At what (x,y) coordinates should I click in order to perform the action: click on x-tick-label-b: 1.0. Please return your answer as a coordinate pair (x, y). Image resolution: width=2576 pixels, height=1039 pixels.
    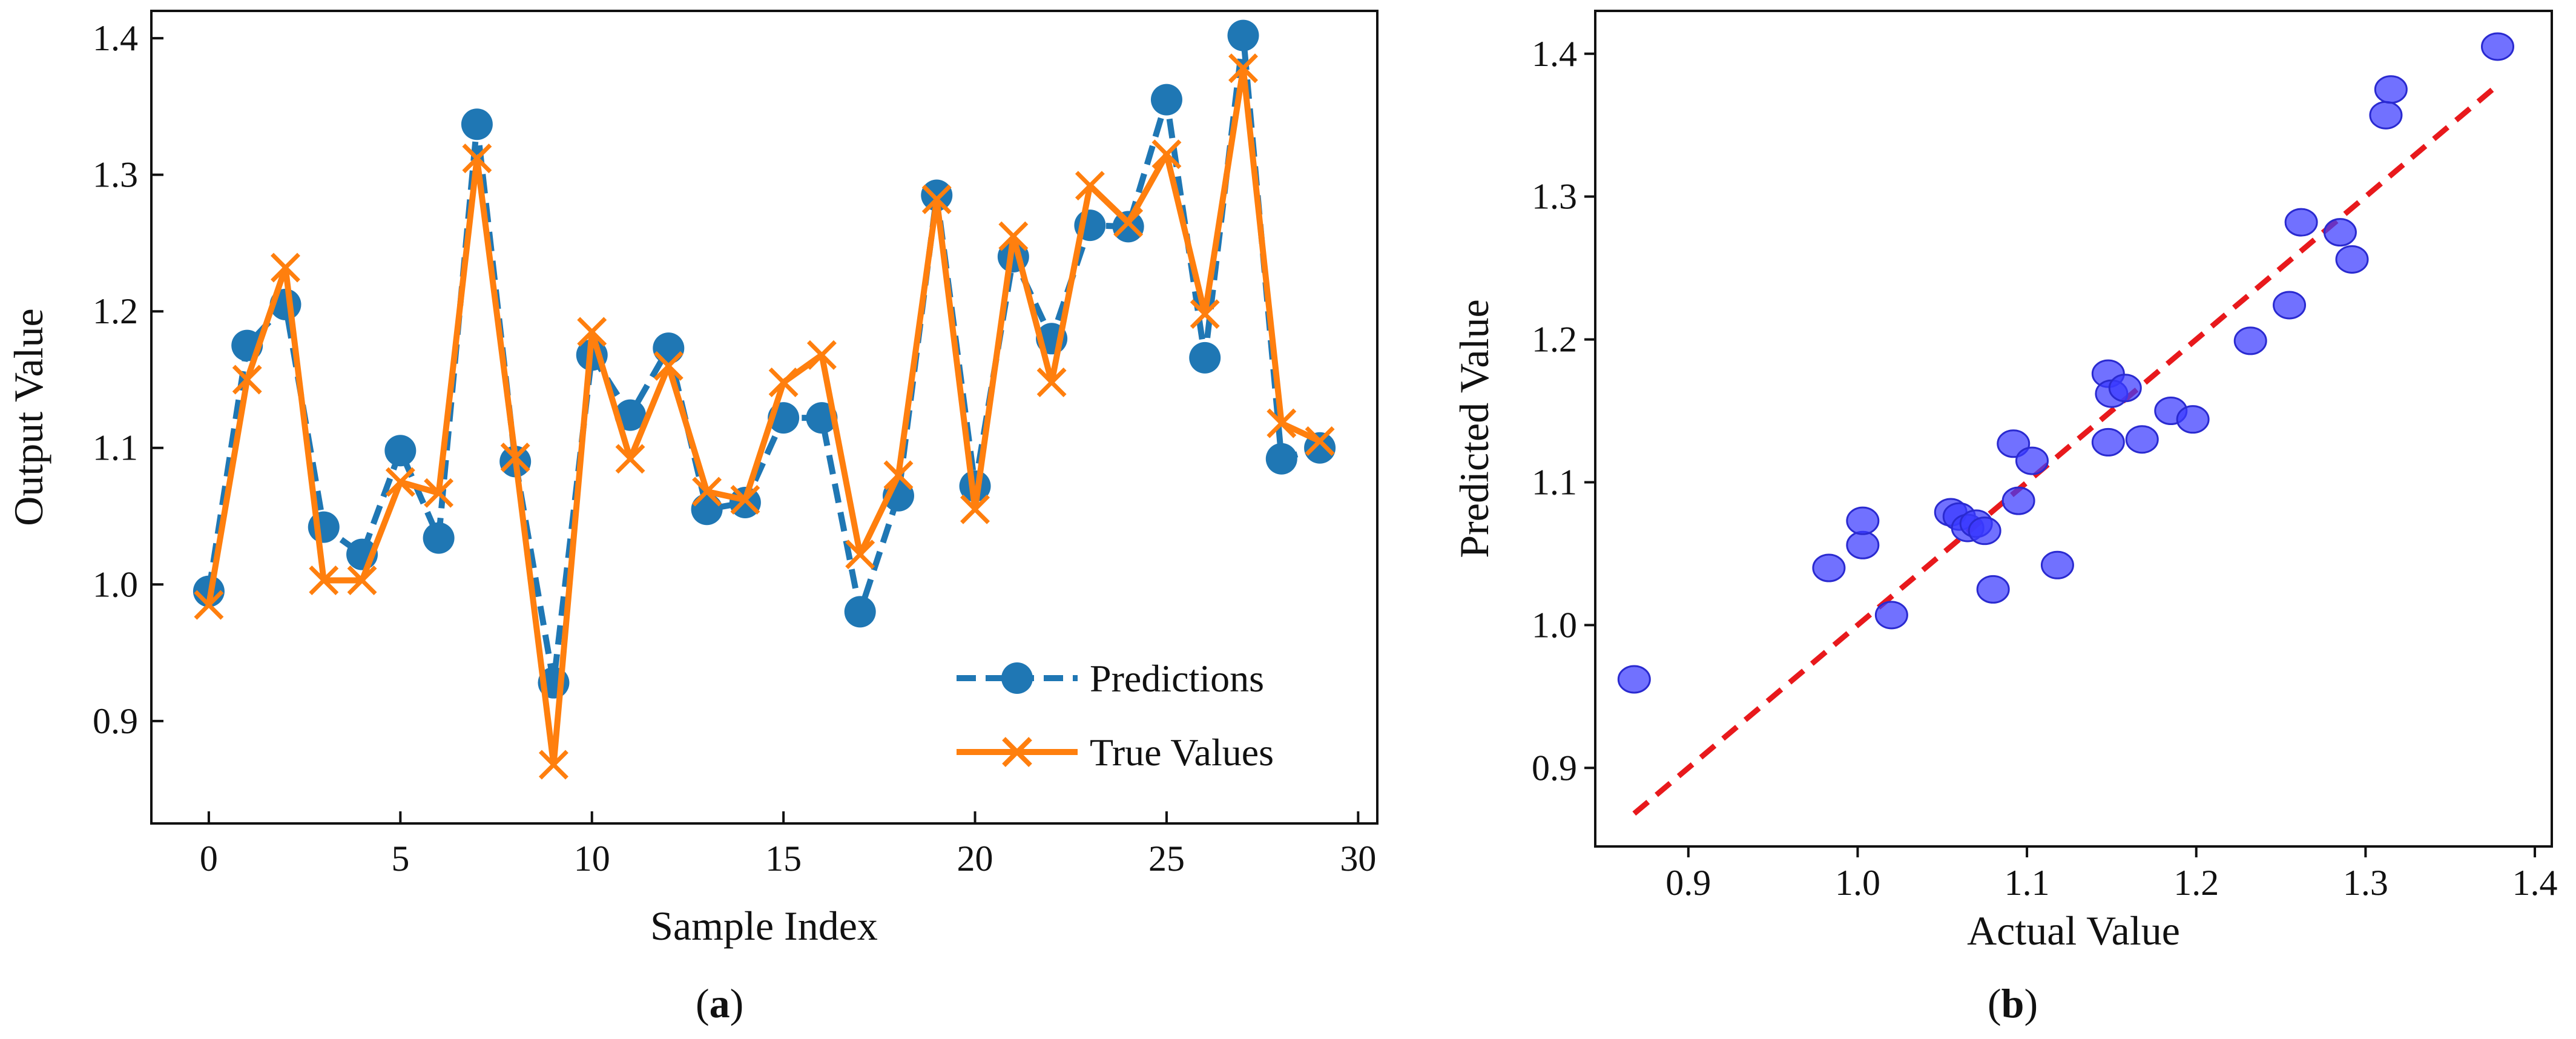
    Looking at the image, I should click on (1857, 883).